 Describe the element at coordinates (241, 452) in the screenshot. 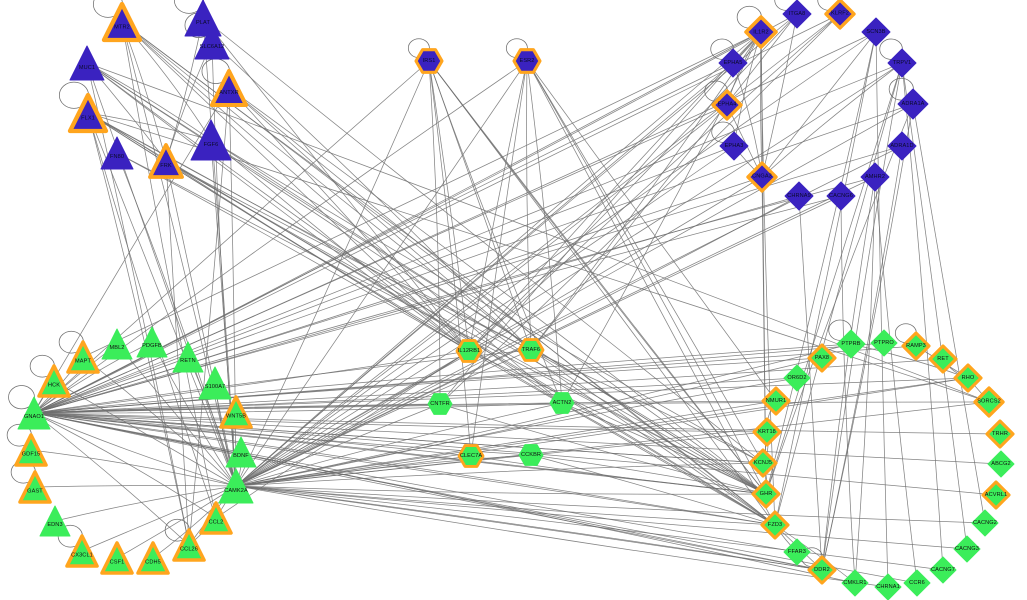

I see `graph-node-bdnf: BDNF` at that location.